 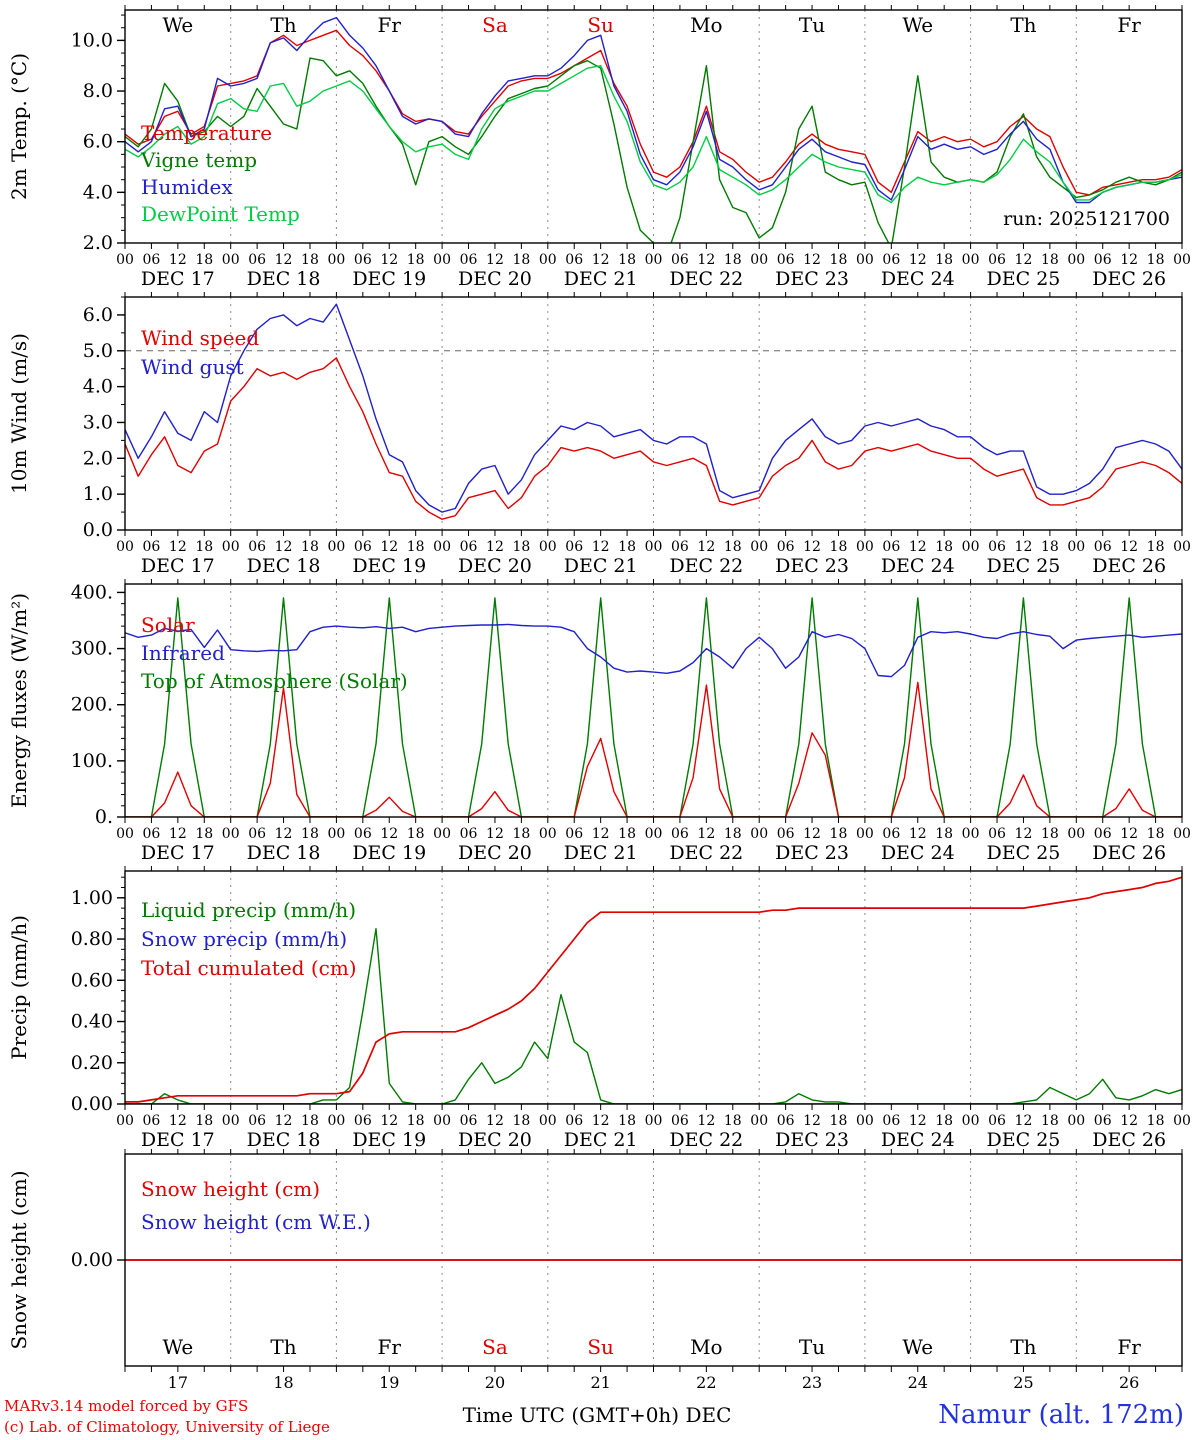 What do you see at coordinates (98, 530) in the screenshot?
I see `svg-text: 0.0` at bounding box center [98, 530].